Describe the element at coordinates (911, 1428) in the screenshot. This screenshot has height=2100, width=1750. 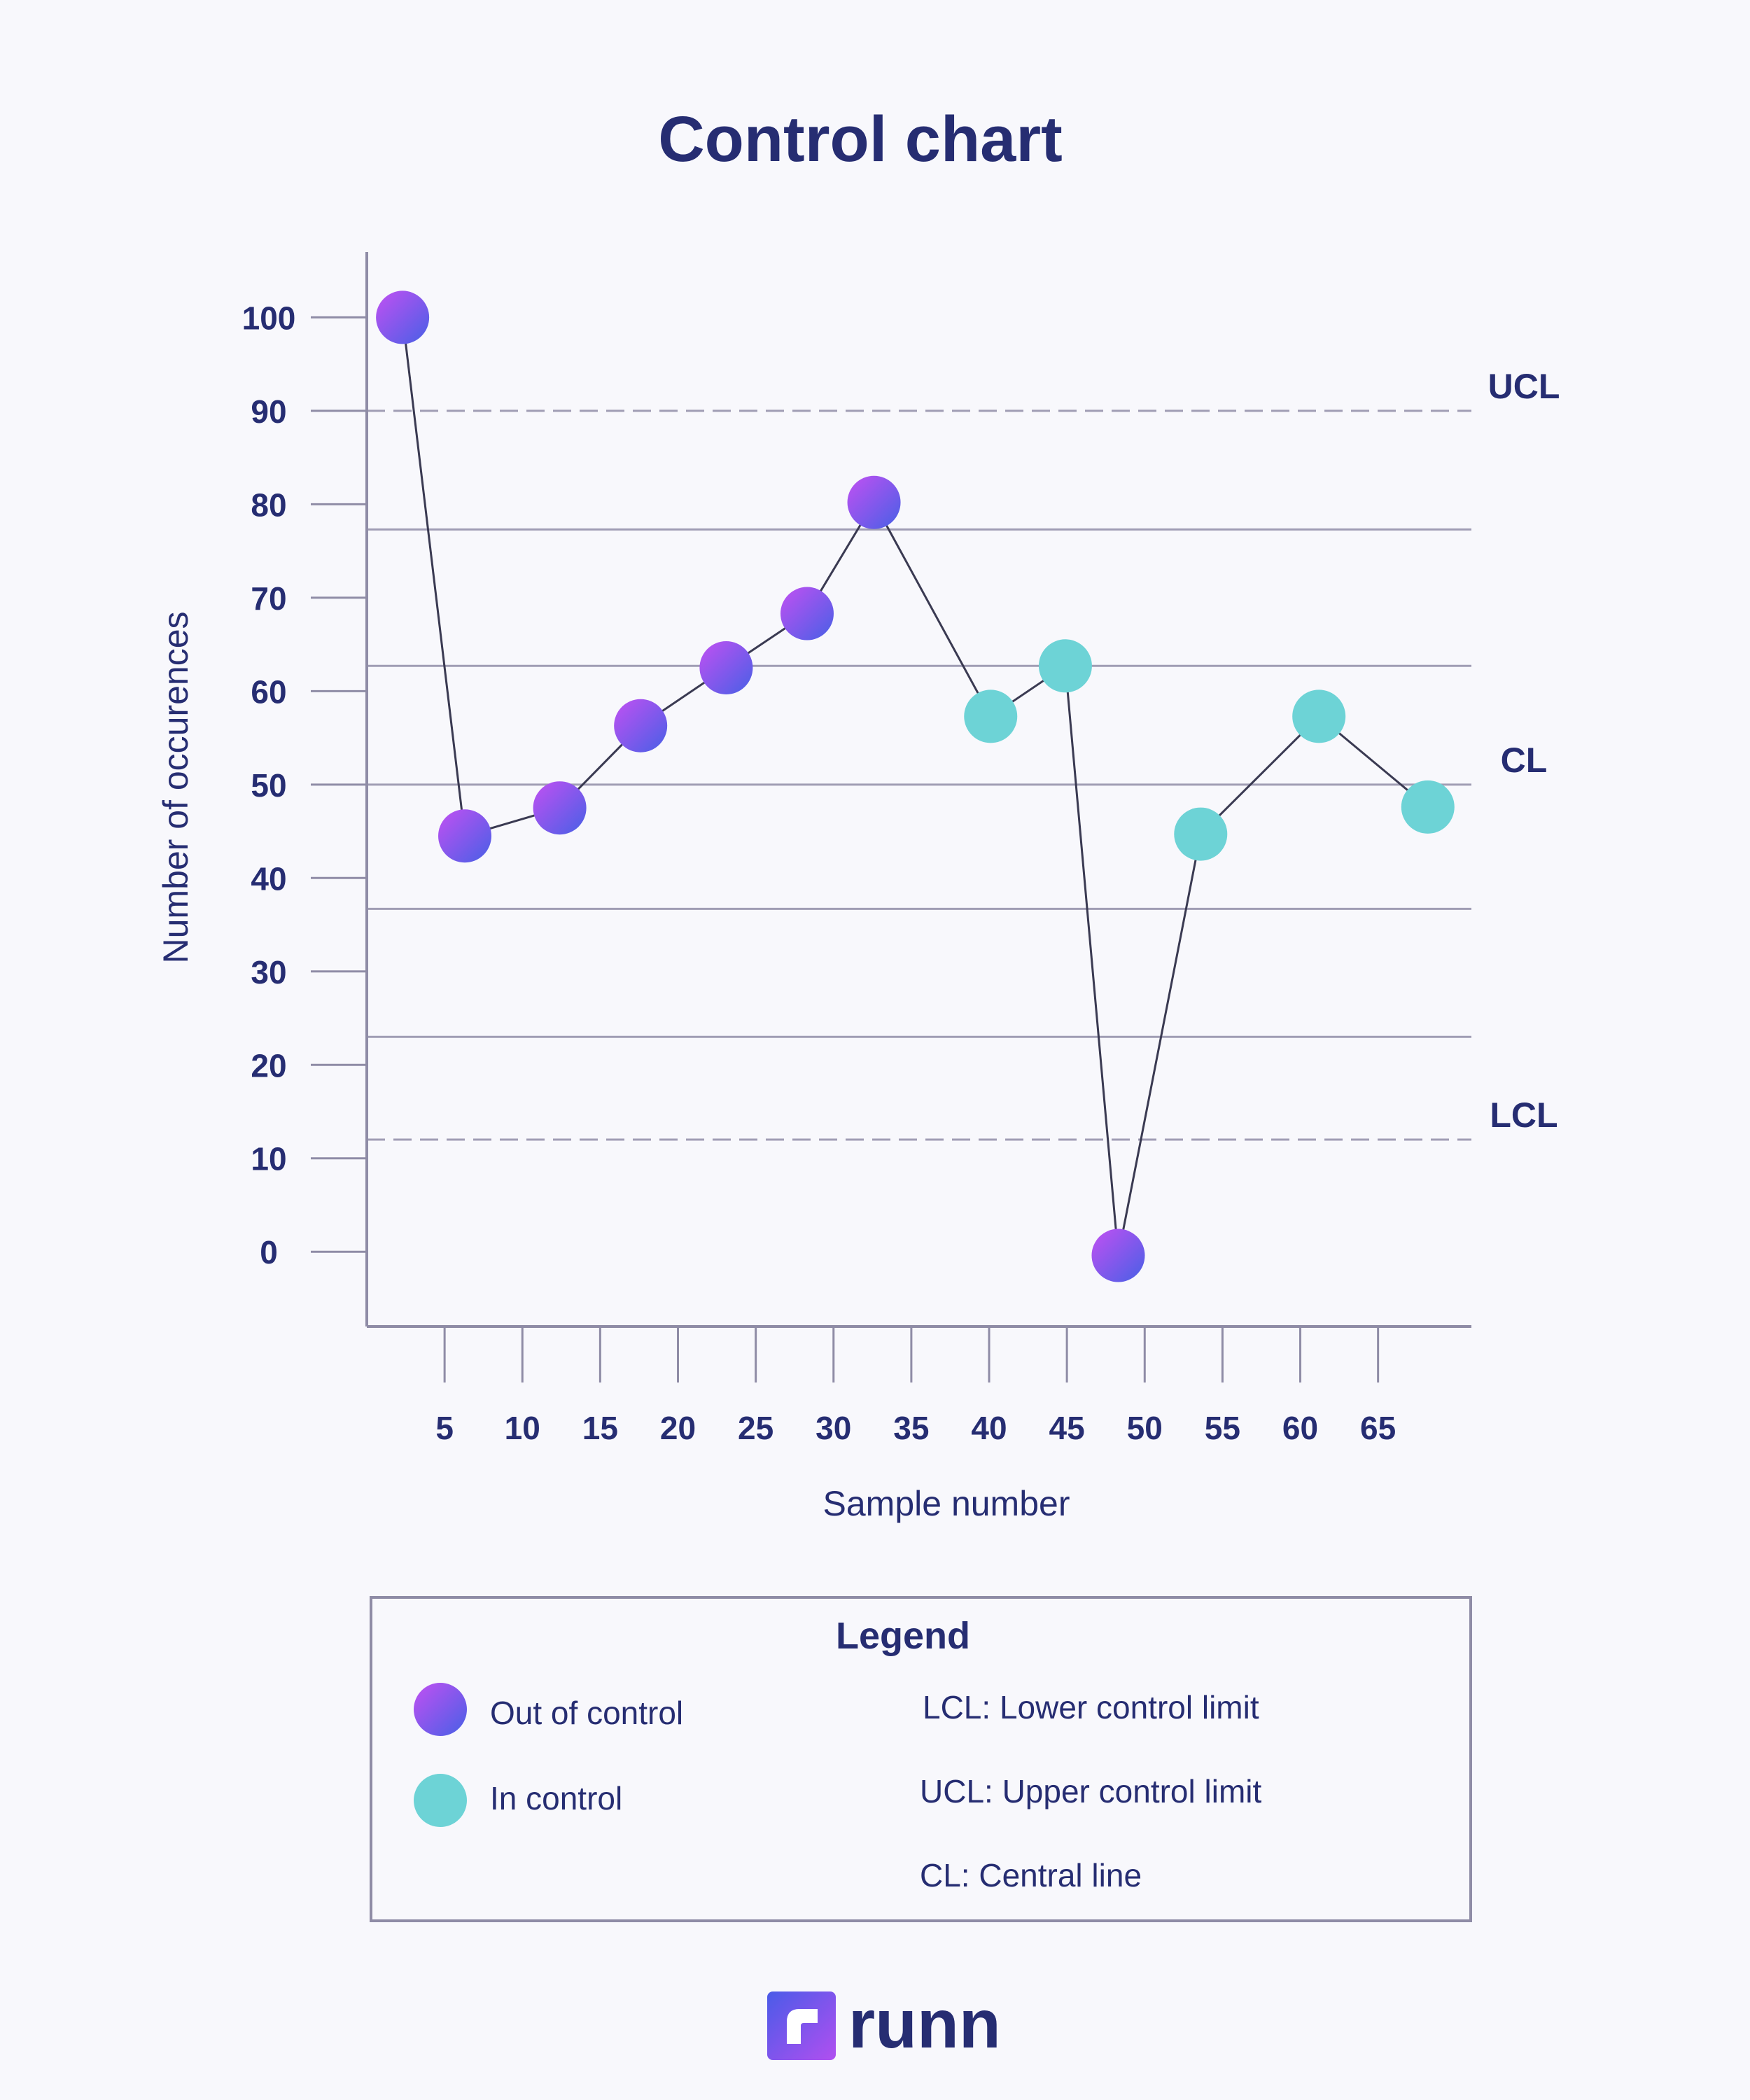
I see `x-tick-label-35: 35` at that location.